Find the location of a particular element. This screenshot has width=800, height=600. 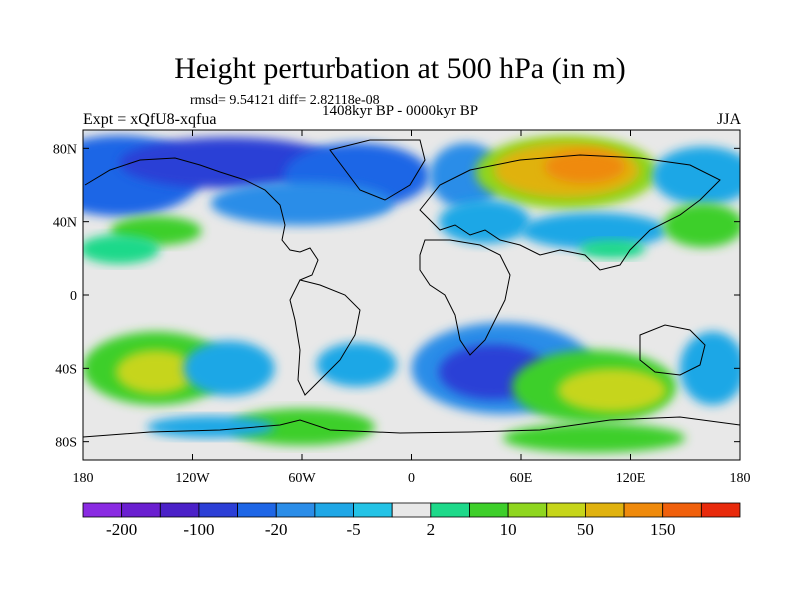

y-tick-label: 0 is located at coordinates (73, 296).